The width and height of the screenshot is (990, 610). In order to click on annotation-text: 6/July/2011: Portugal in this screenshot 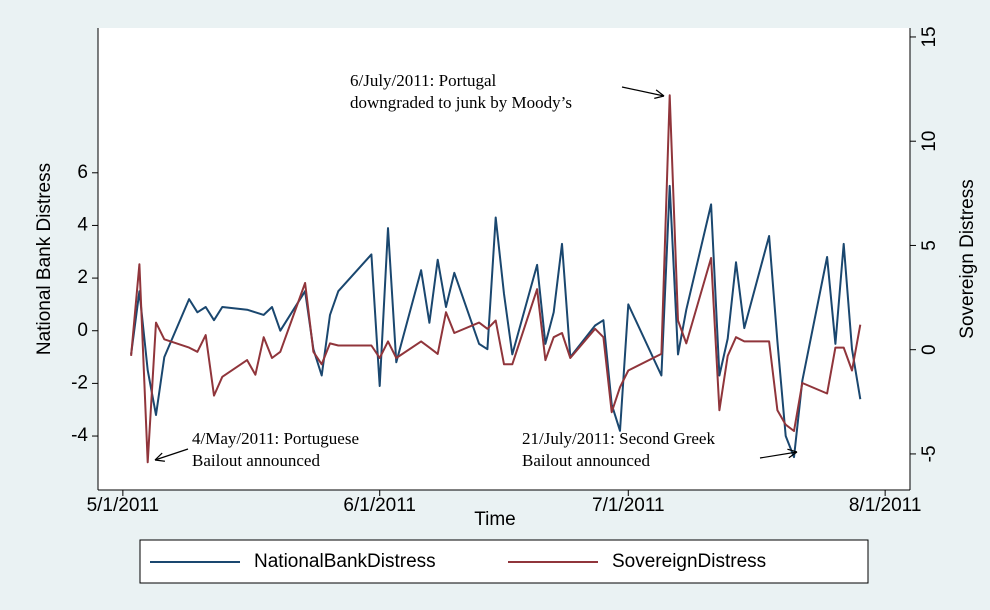, I will do `click(423, 80)`.